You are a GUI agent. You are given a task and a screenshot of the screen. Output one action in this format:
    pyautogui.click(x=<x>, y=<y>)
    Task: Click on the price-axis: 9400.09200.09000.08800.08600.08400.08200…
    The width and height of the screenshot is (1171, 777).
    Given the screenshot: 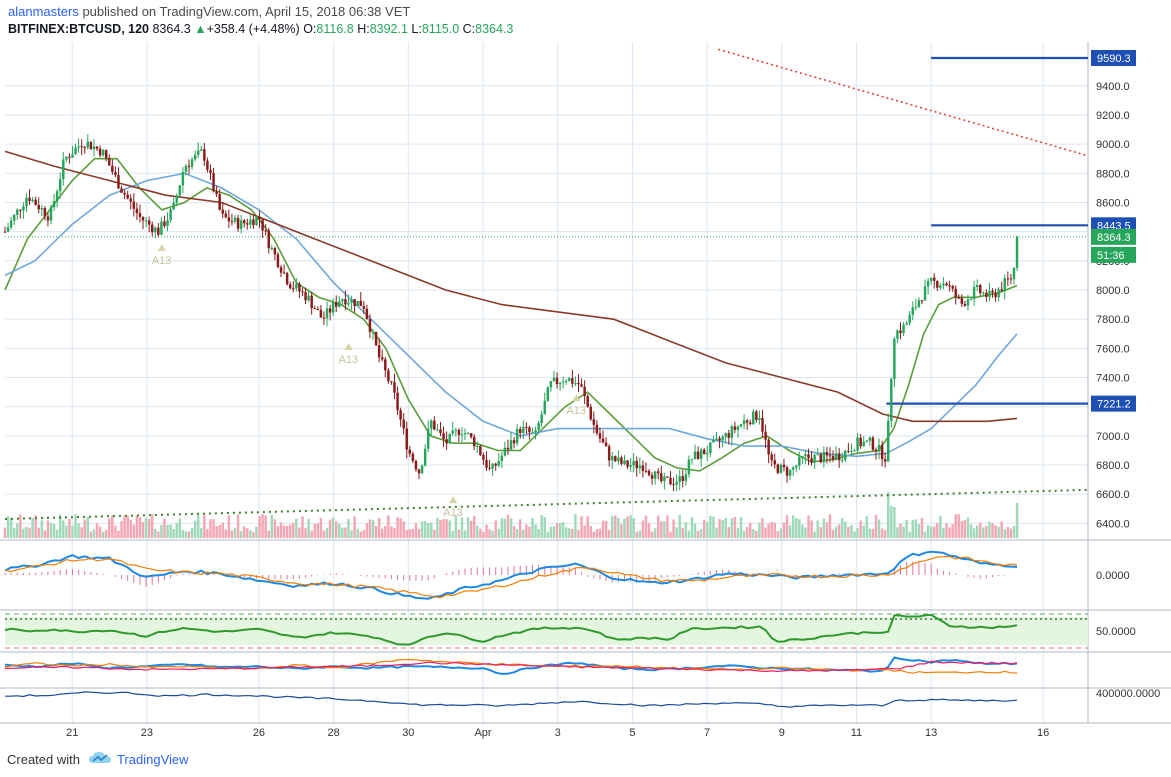 What is the action you would take?
    pyautogui.click(x=1113, y=290)
    